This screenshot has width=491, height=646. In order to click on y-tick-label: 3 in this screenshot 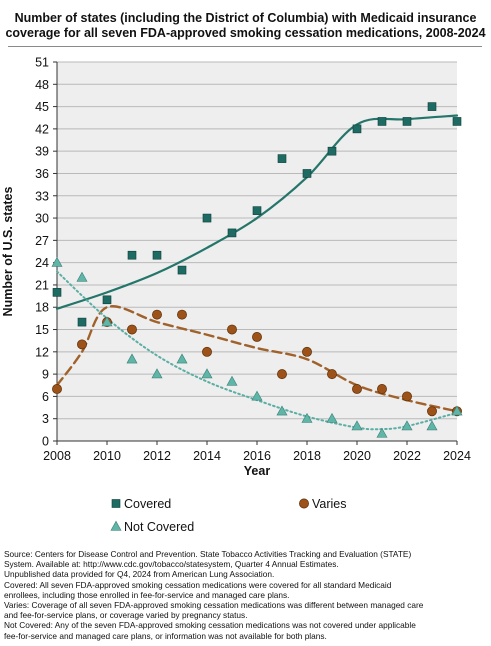, I will do `click(45, 419)`.